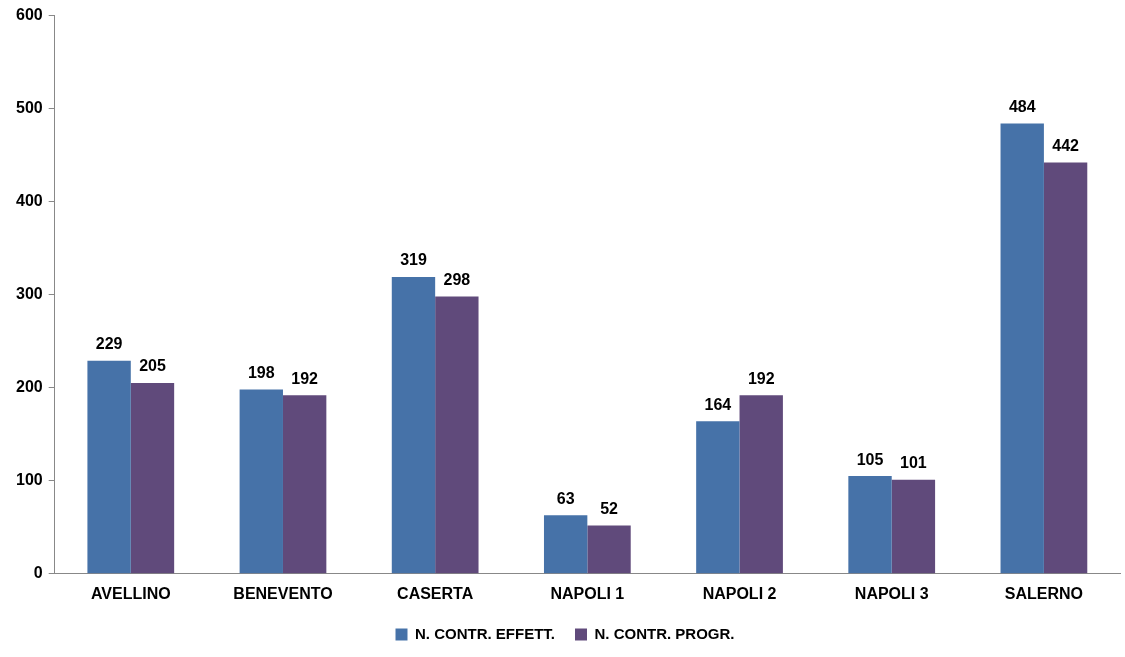  I want to click on y-tick-label: 400, so click(29, 201).